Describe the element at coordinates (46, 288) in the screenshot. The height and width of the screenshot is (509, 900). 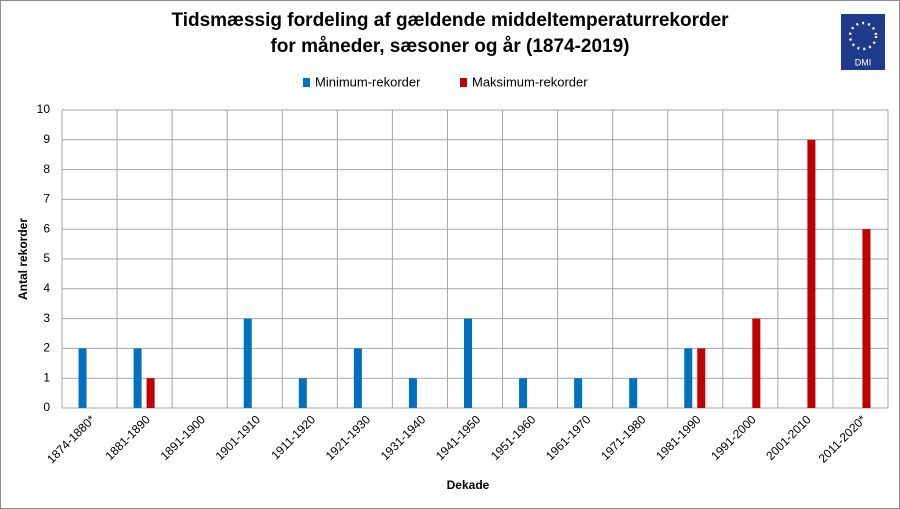
I see `y-tick-label: 4` at that location.